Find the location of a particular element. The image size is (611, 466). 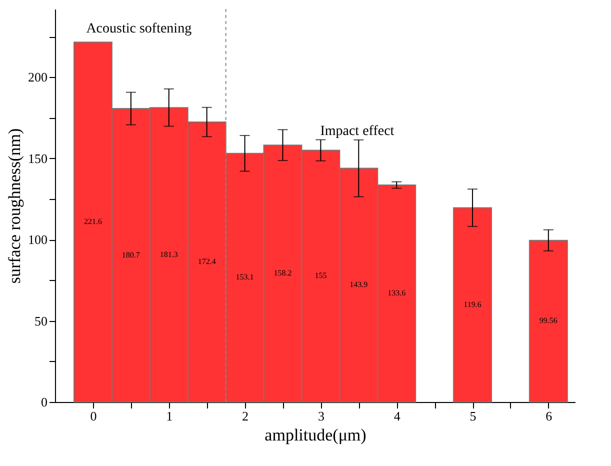

y-tick-label: 0 is located at coordinates (44, 402).